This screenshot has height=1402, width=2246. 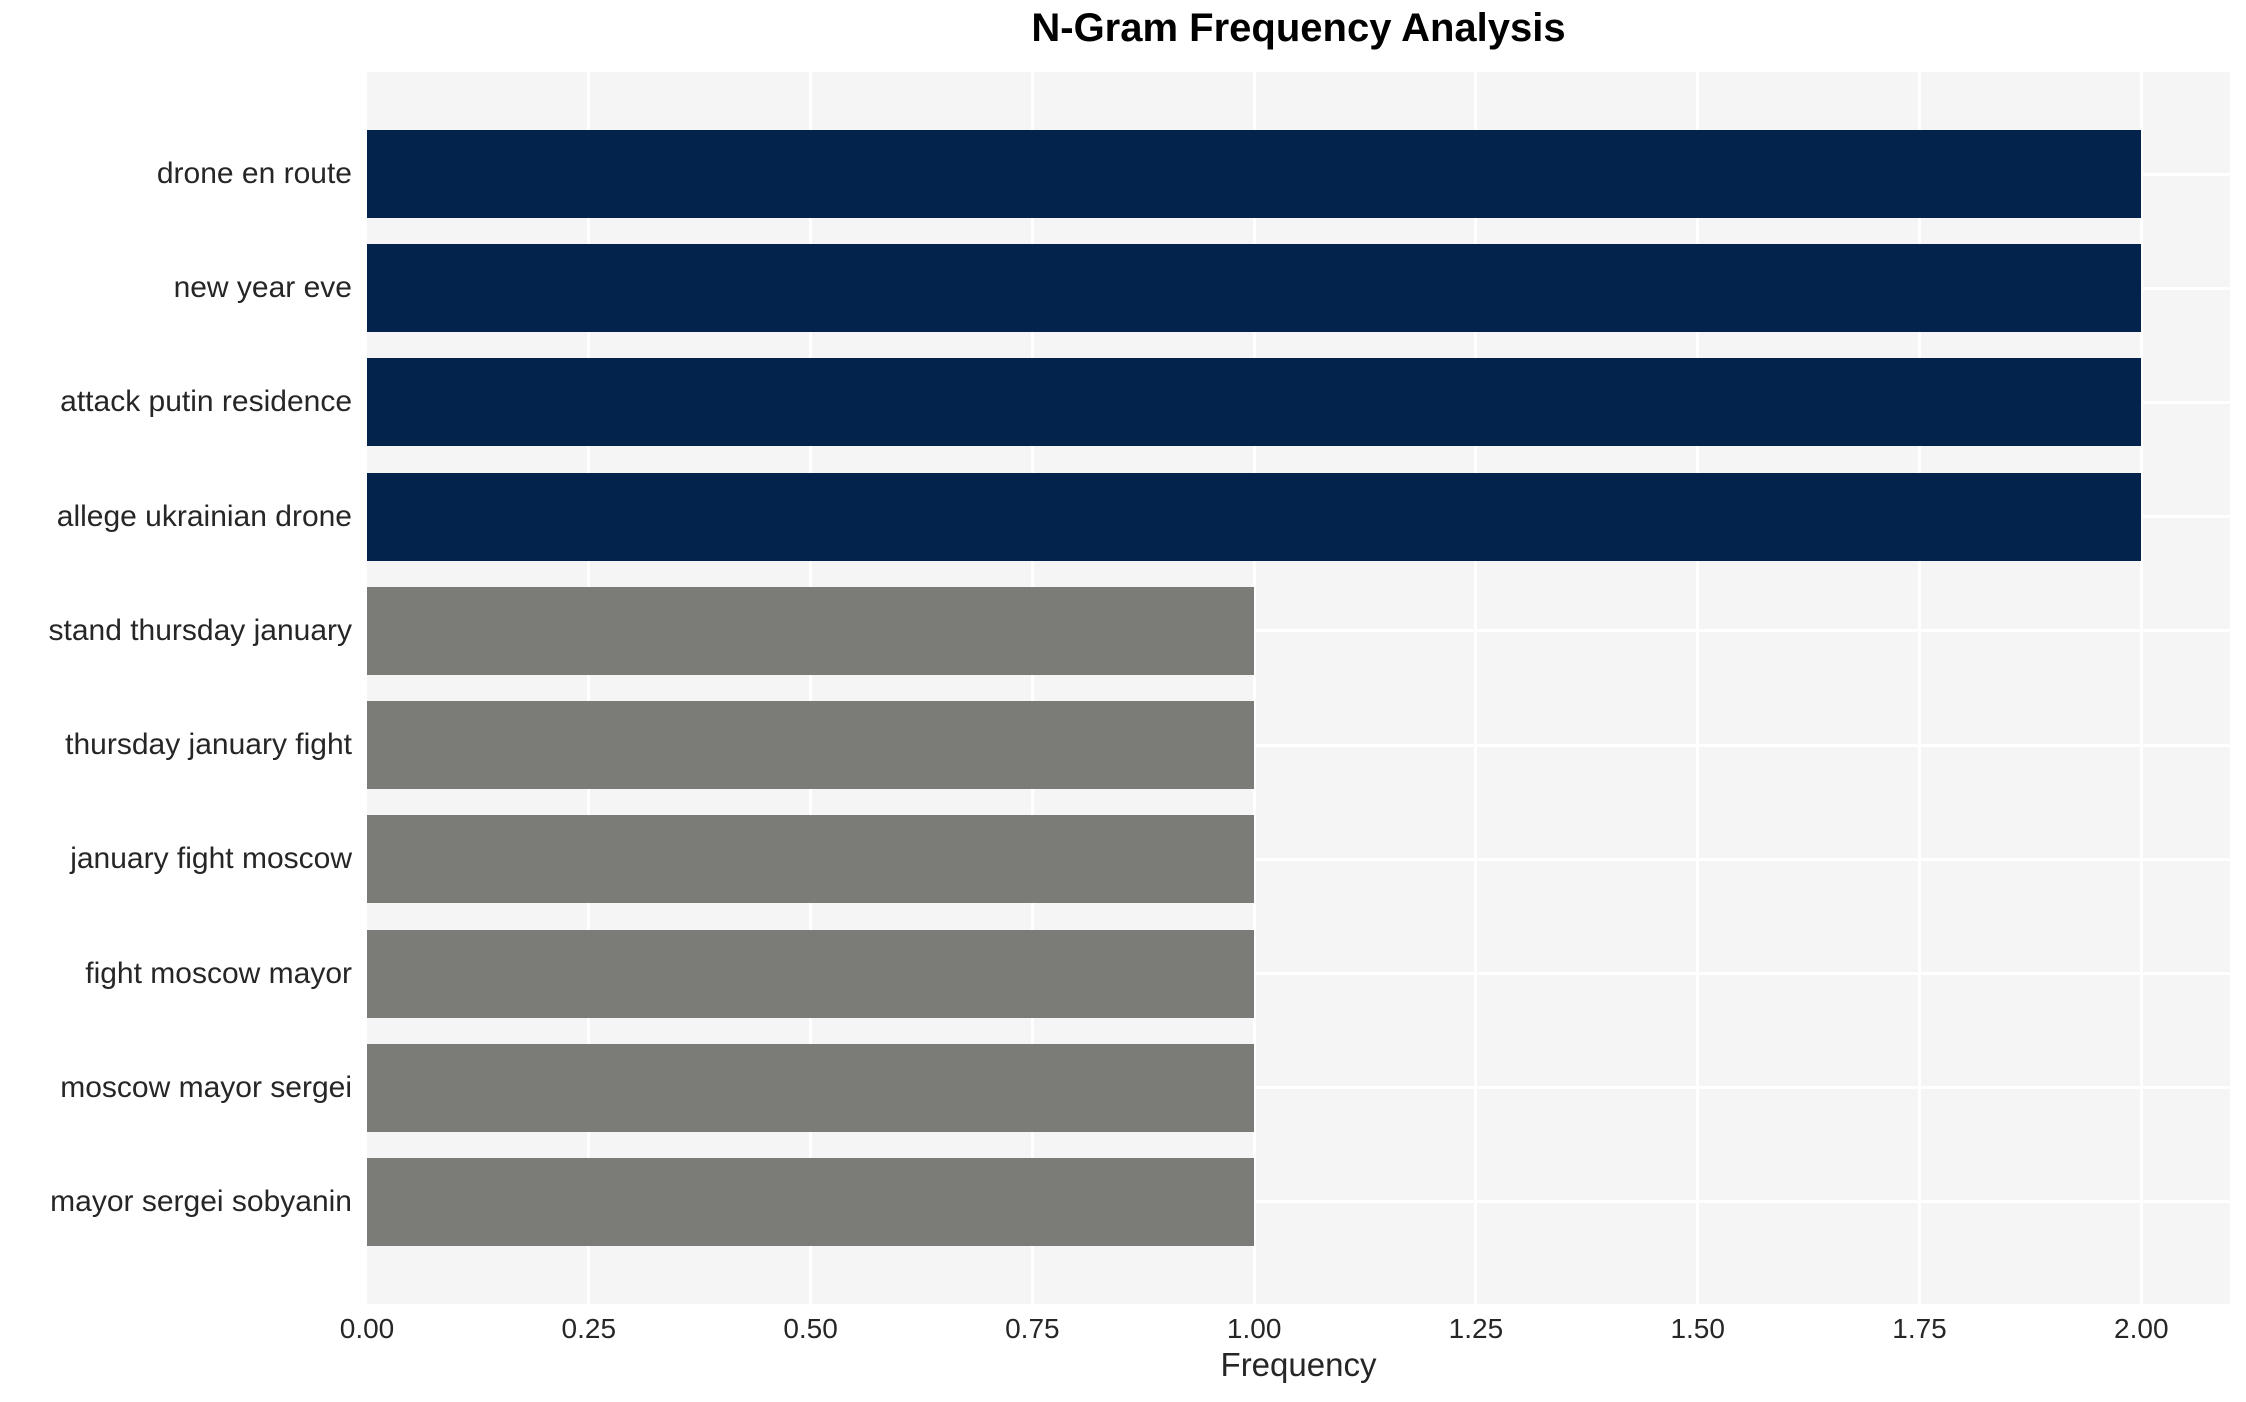 I want to click on y-tick-label: thursday january fight, so click(x=208, y=745).